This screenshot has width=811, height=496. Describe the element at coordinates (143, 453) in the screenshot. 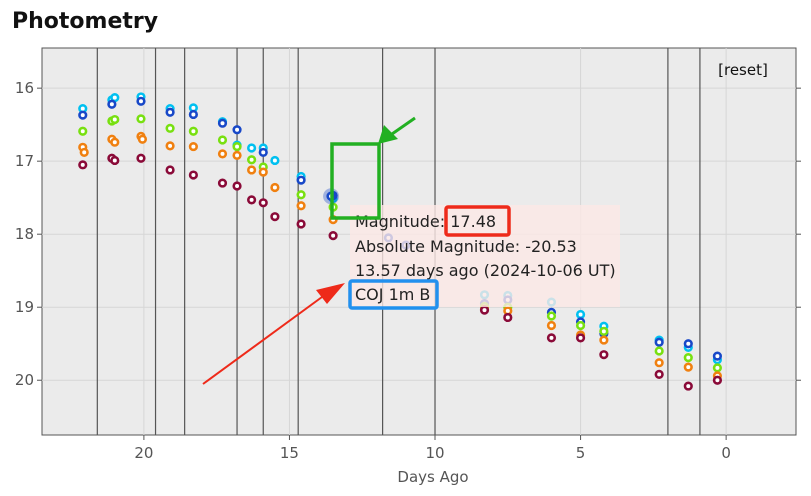

I see `x-tick-label: 20` at that location.